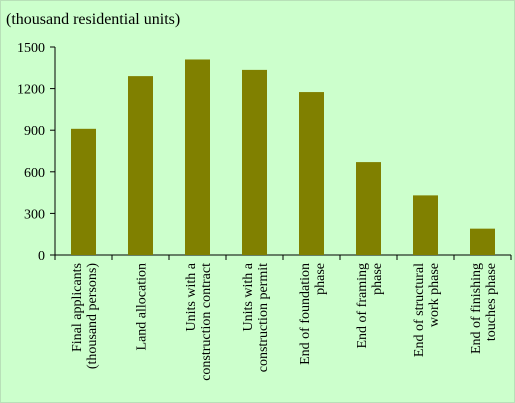 The height and width of the screenshot is (403, 515). What do you see at coordinates (85, 316) in the screenshot?
I see `x-tick-label: Final applicants(thousand persons)` at bounding box center [85, 316].